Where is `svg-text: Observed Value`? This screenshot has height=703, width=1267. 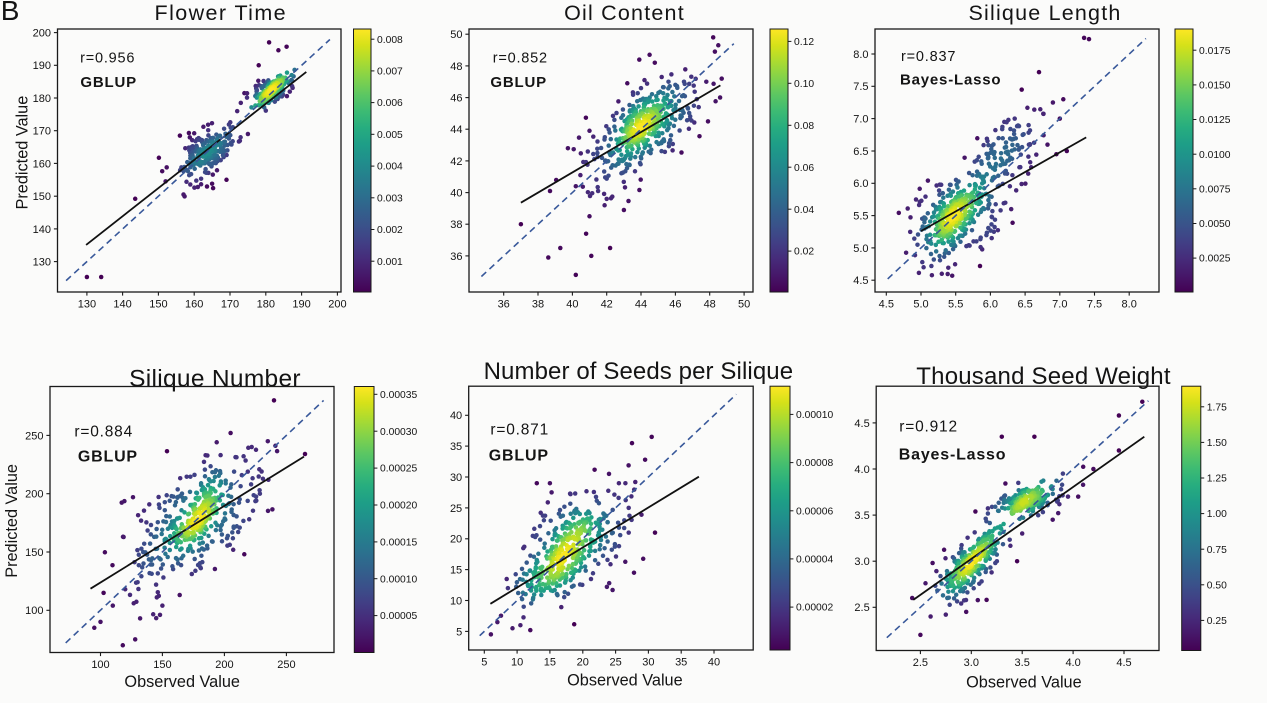 svg-text: Observed Value is located at coordinates (182, 682).